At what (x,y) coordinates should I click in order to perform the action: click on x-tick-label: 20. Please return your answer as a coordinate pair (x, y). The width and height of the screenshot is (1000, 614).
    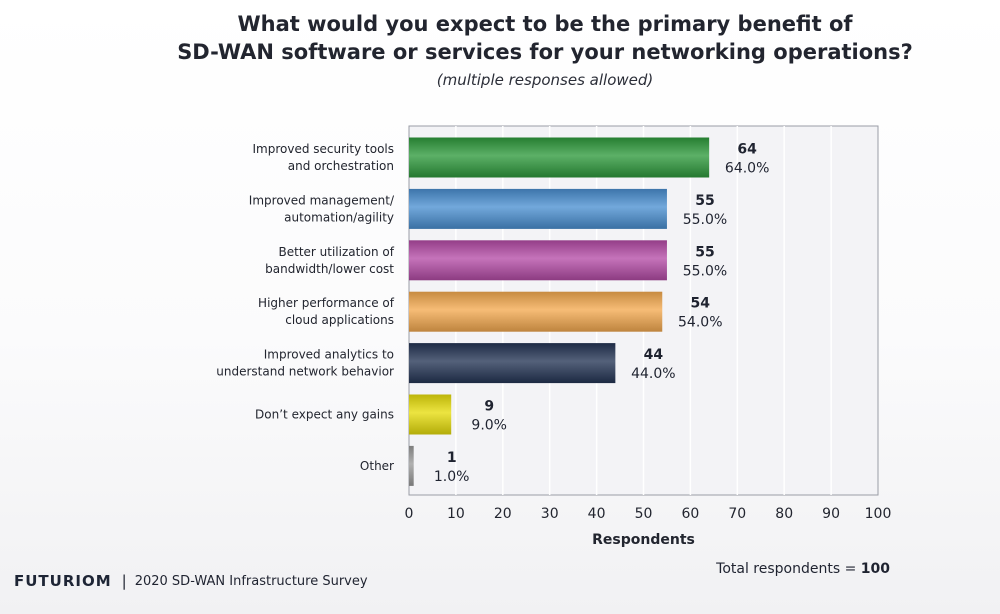
    Looking at the image, I should click on (503, 514).